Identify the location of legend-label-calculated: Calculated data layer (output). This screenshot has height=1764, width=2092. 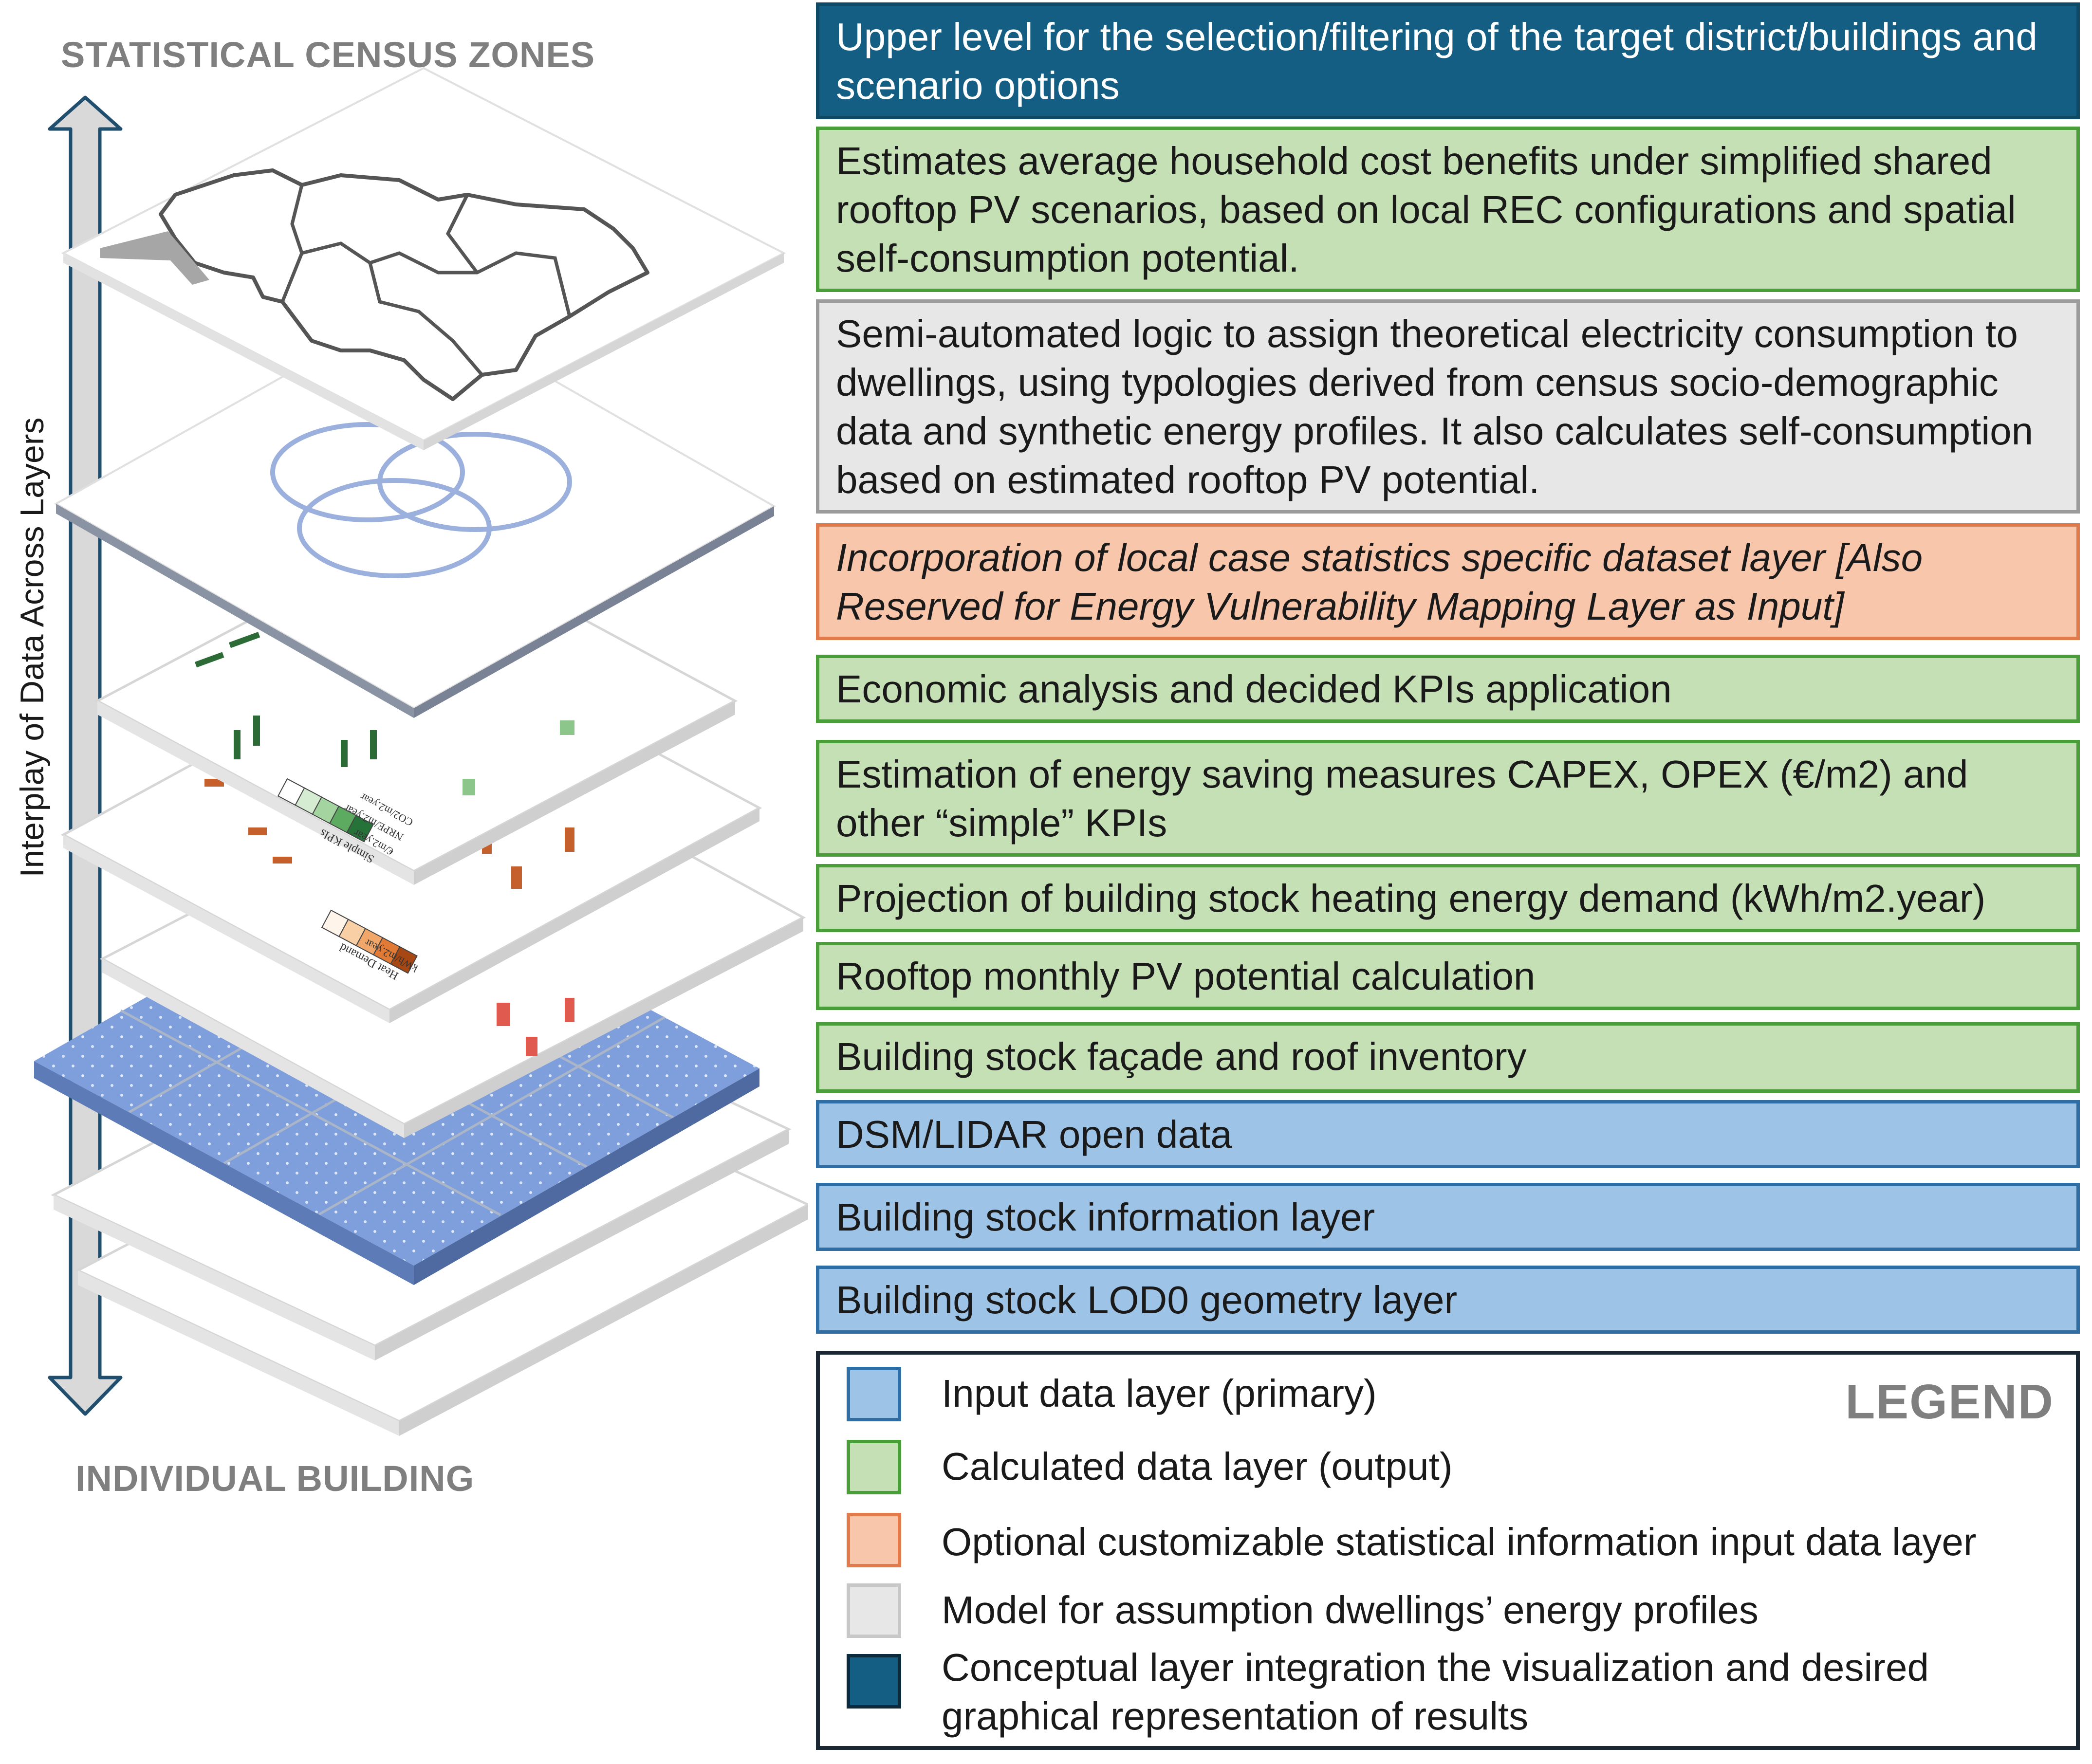
(1197, 1466).